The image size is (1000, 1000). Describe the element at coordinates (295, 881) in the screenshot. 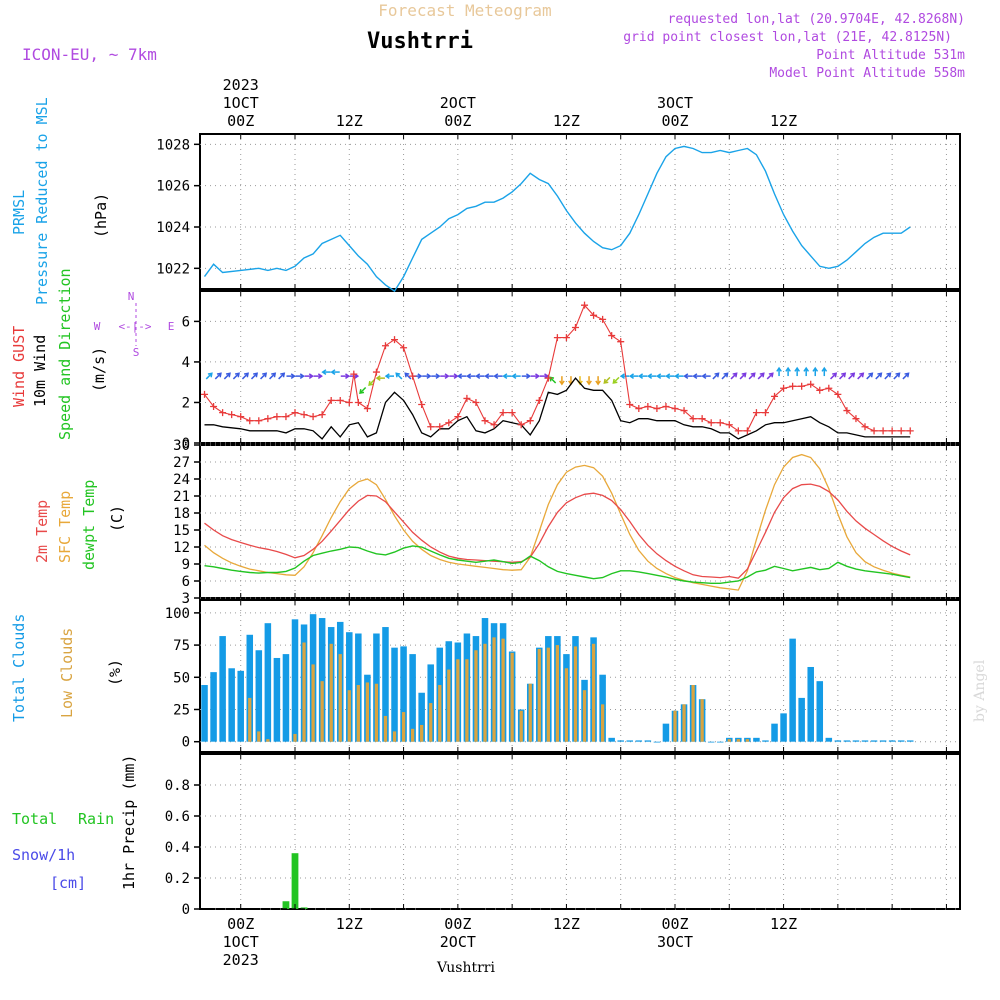

I see `precip-bar` at that location.